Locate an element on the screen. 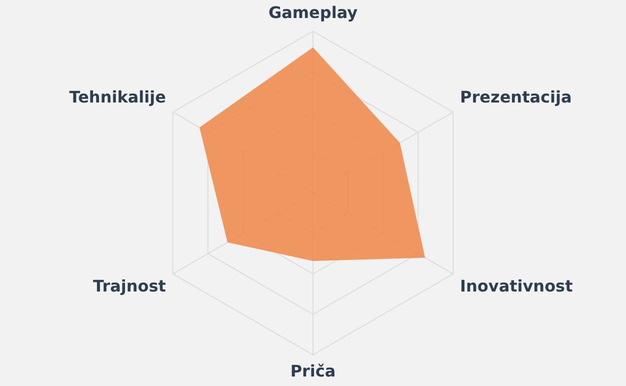 The image size is (626, 386). spoke-label: Gameplay is located at coordinates (313, 12).